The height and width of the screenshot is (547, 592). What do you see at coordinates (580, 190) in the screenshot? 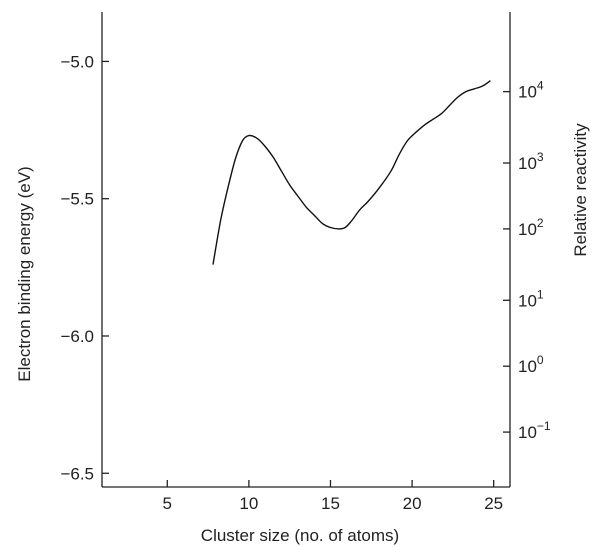
I see `y2-axis-title: Relative reactivity` at bounding box center [580, 190].